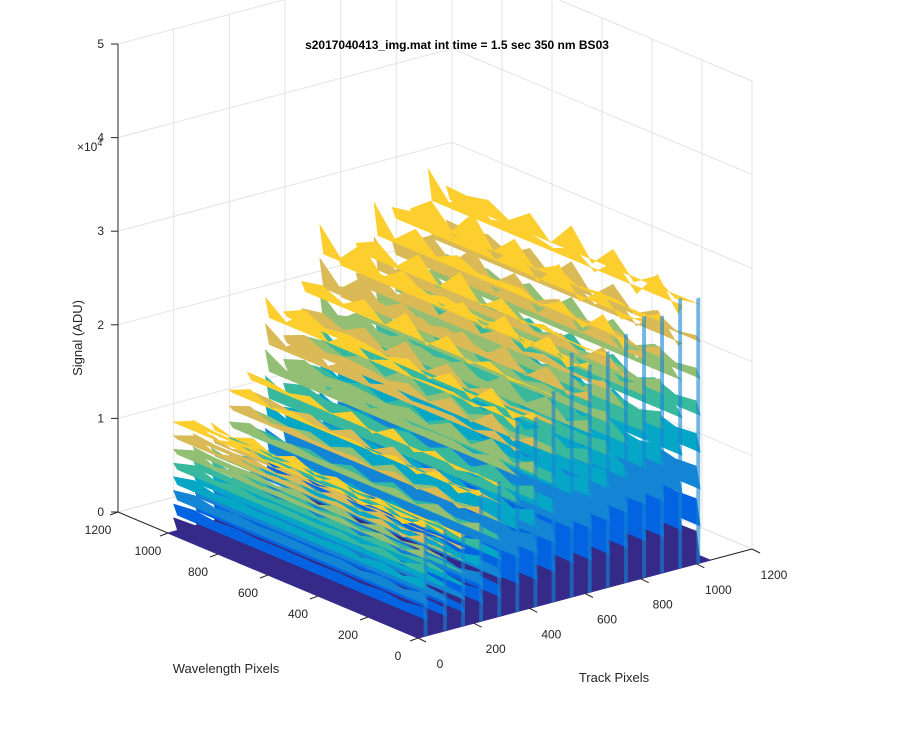 This screenshot has width=900, height=750. Describe the element at coordinates (614, 677) in the screenshot. I see `x-axis-label: Track Pixels` at that location.